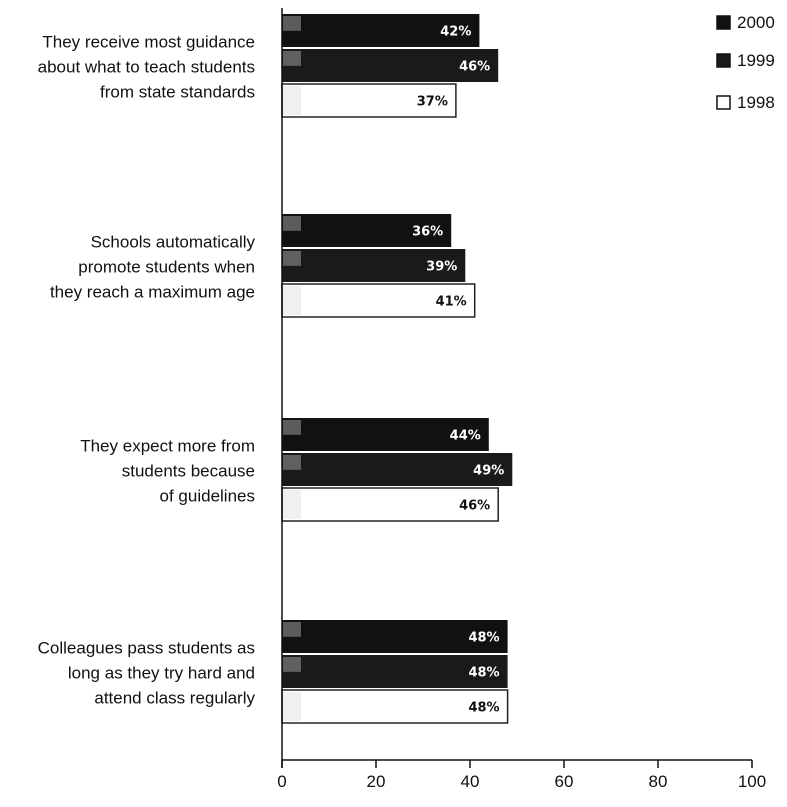  What do you see at coordinates (173, 242) in the screenshot?
I see `category-label-line: Schools automatically` at bounding box center [173, 242].